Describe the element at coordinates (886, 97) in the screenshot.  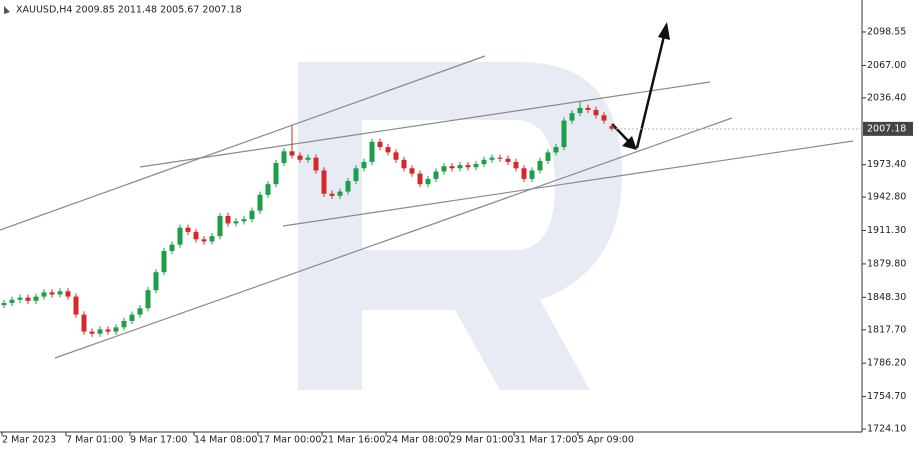
I see `y-tick-label: 2036.40` at that location.